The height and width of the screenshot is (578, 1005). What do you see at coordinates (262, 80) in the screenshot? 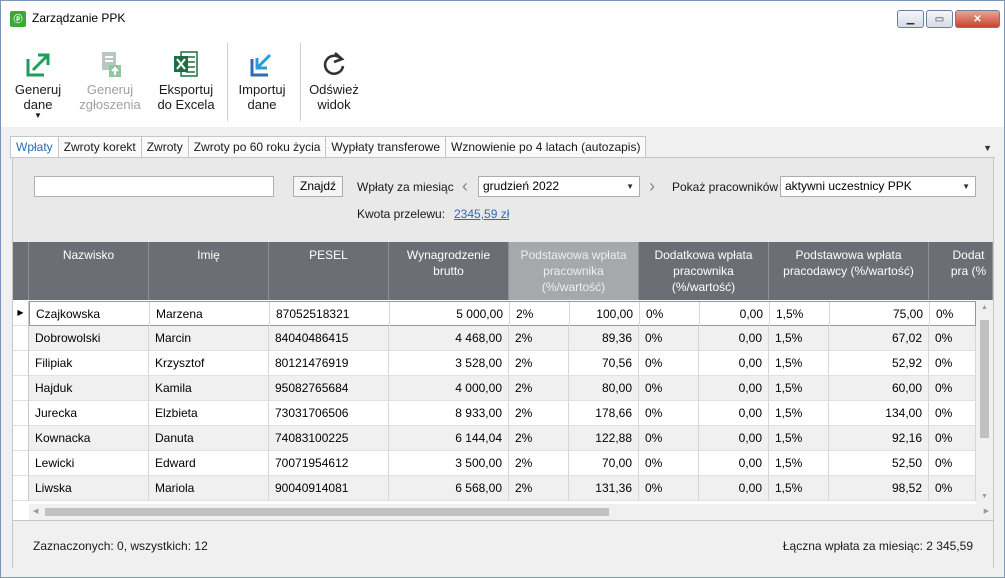
I see `import-data-button: Importuj dane` at bounding box center [262, 80].